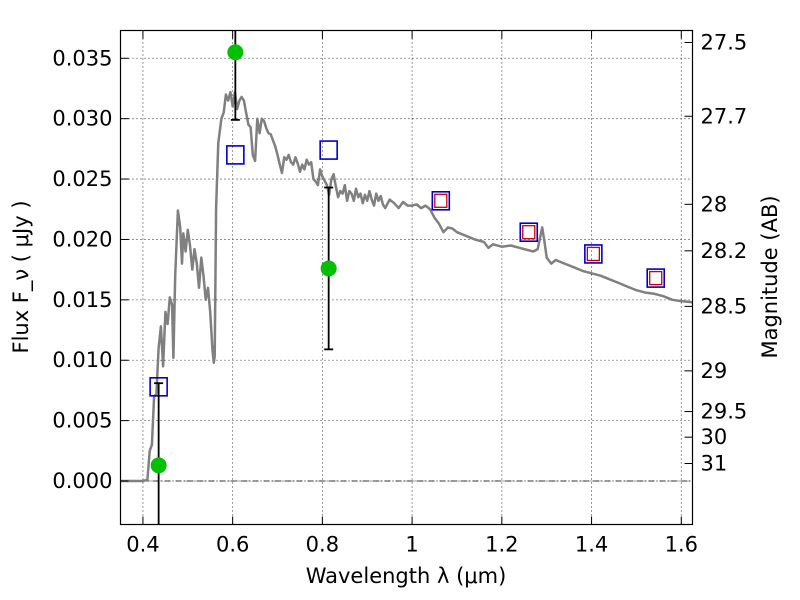 This screenshot has height=600, width=800. I want to click on y-tick-label: 0.005, so click(82, 421).